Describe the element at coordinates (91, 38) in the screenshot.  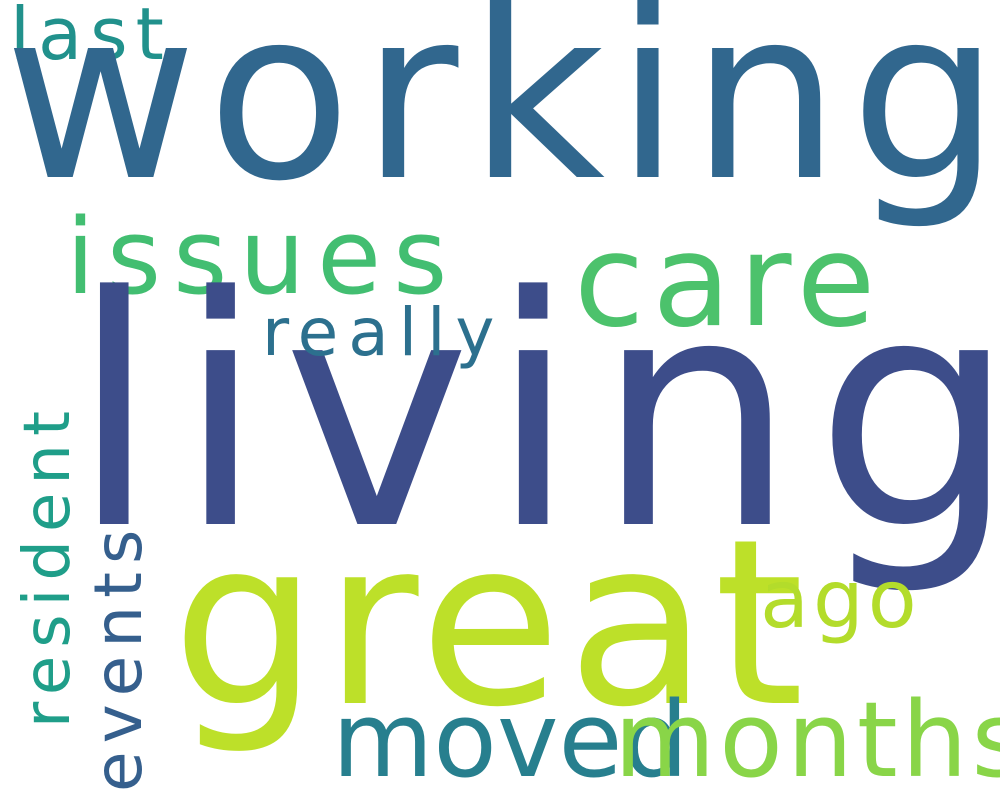
I see `word-last: last` at that location.